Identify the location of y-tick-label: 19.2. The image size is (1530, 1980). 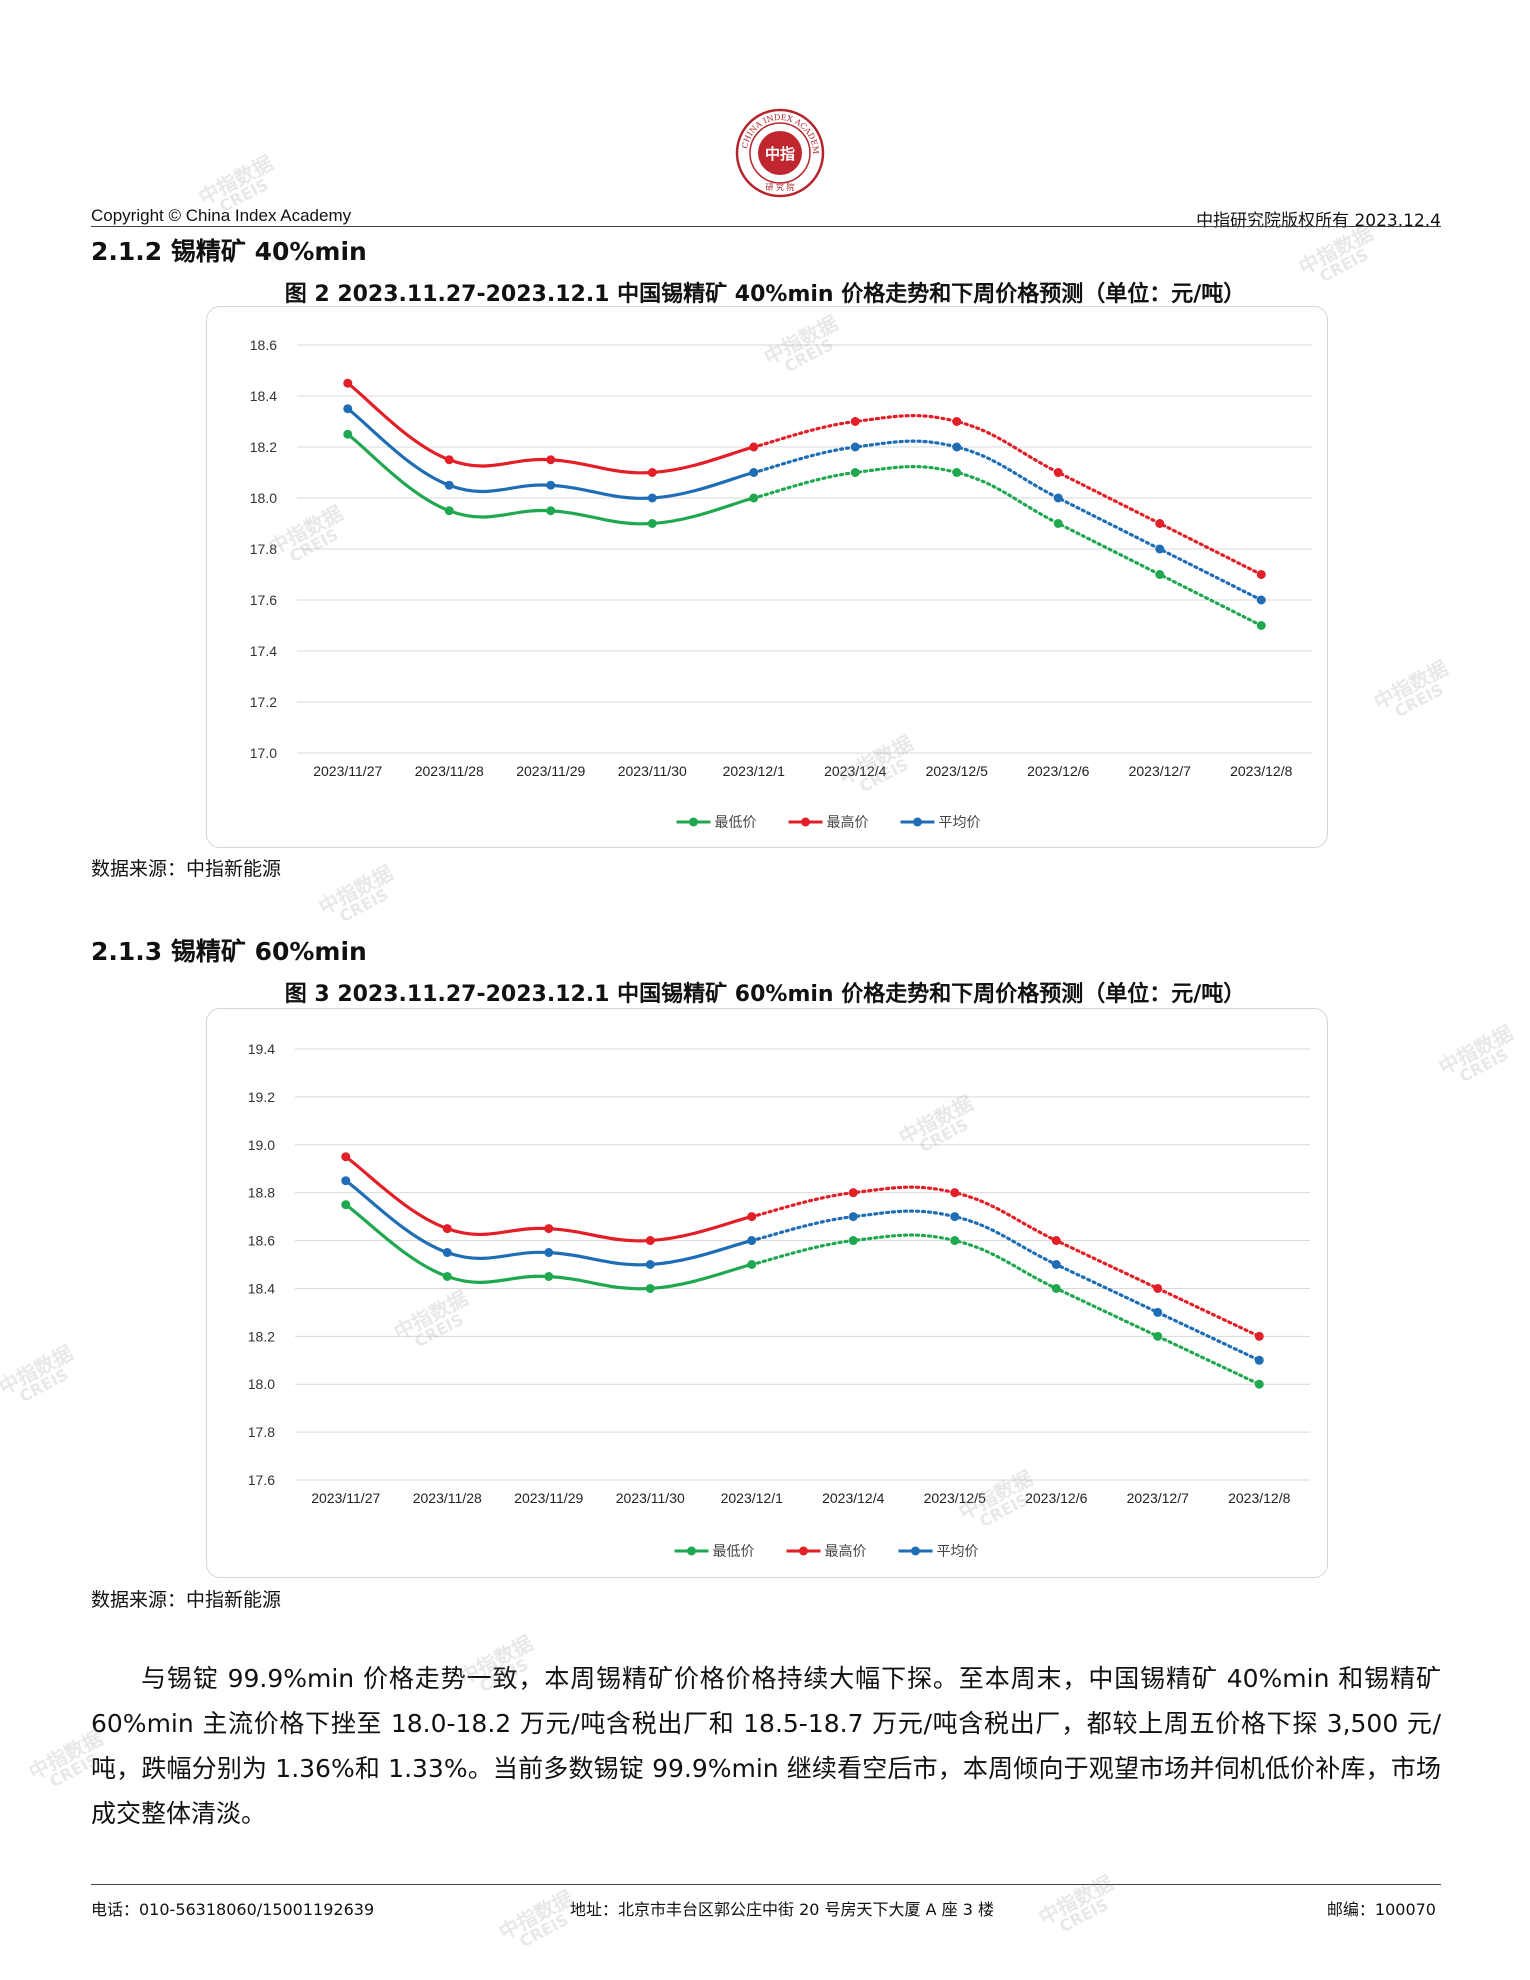
(261, 1097).